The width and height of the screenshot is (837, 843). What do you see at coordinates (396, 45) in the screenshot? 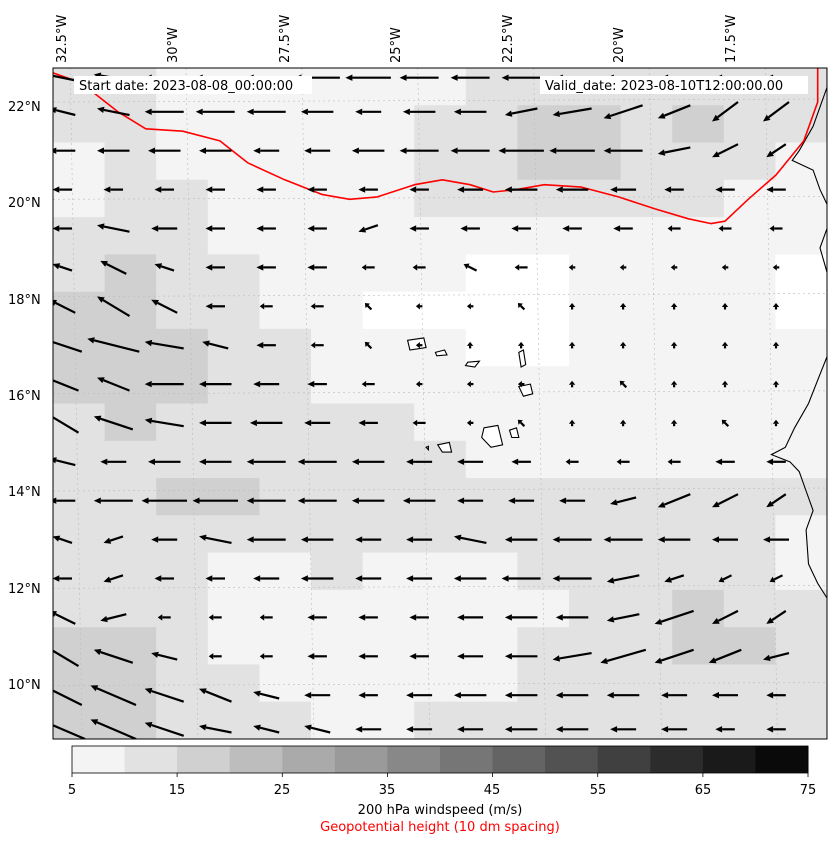
I see `lon-label: 25°W` at bounding box center [396, 45].